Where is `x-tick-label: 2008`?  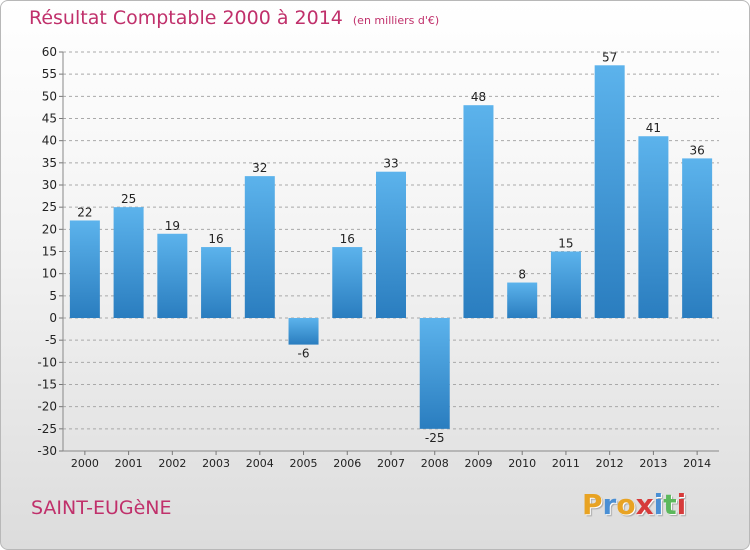
x-tick-label: 2008 is located at coordinates (435, 463).